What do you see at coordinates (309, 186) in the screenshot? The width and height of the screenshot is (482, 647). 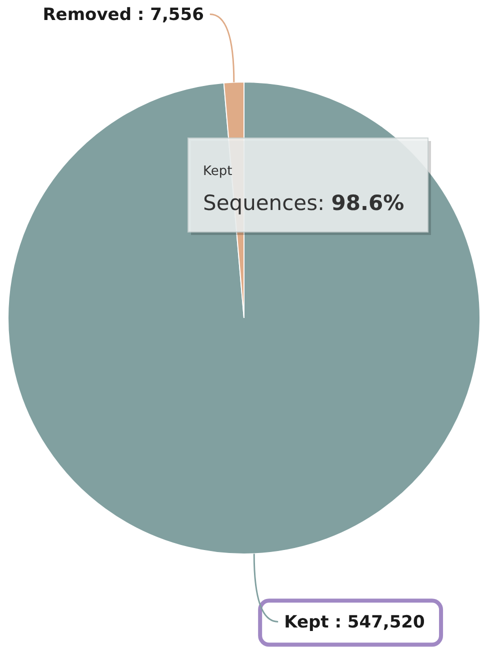 I see `tooltip: Kept Sequences: 98.6%` at bounding box center [309, 186].